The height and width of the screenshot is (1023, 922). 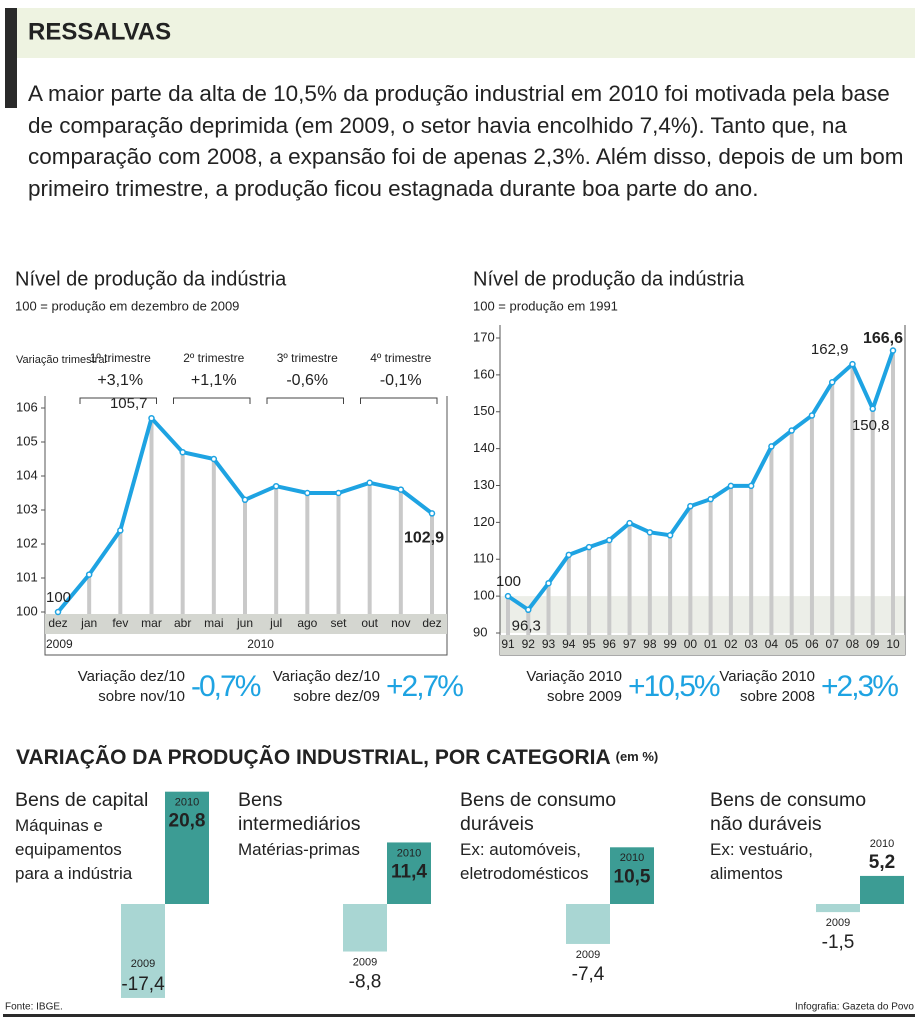 I want to click on x-tick-label: 97, so click(x=630, y=644).